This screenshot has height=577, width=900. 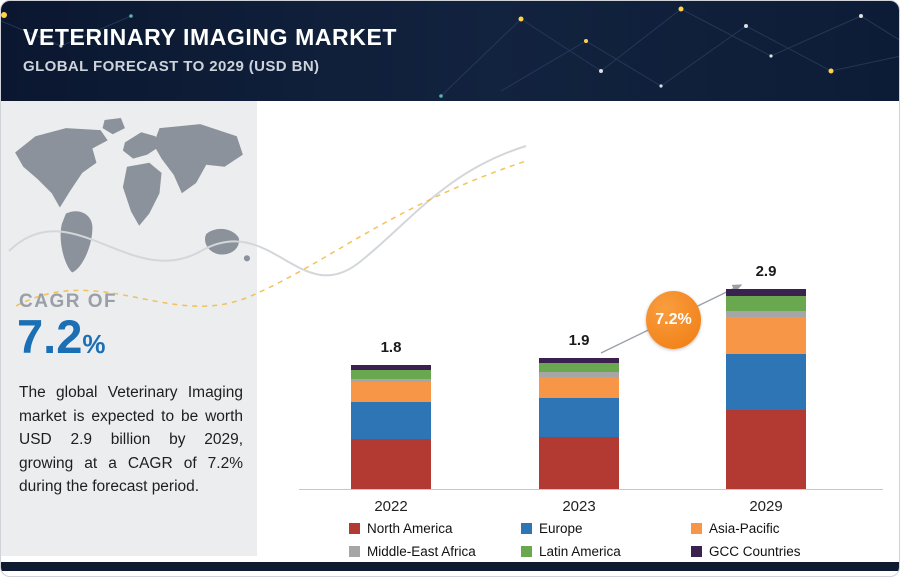 What do you see at coordinates (391, 506) in the screenshot?
I see `x-axis-label-2022: 2022` at bounding box center [391, 506].